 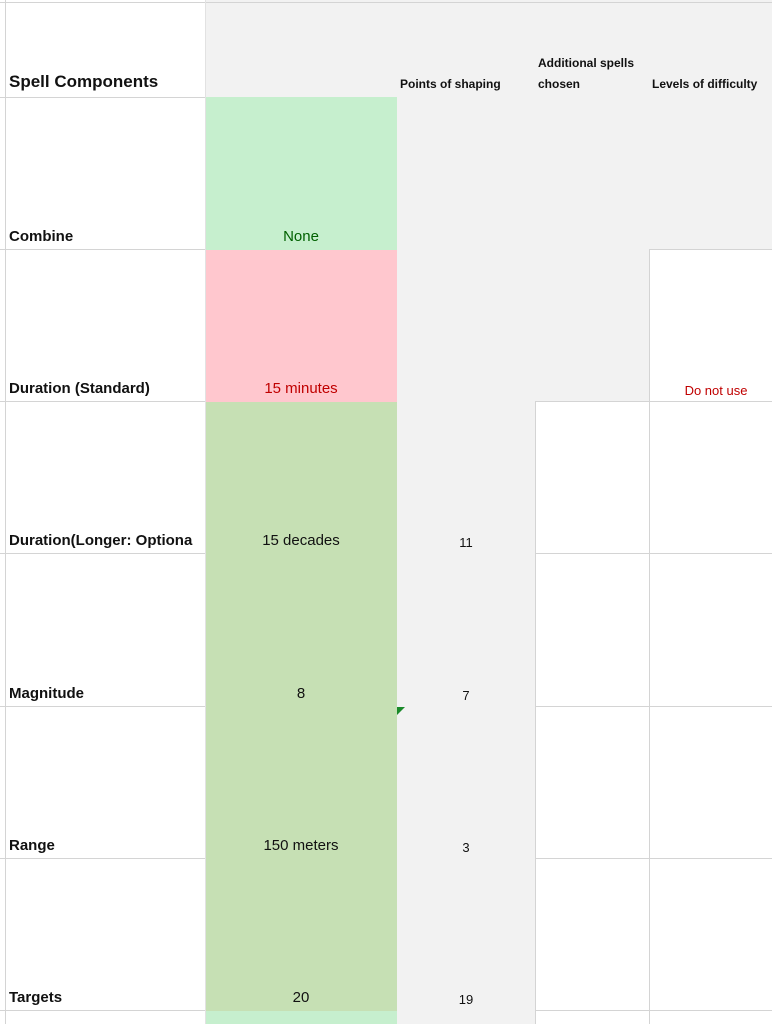 I want to click on header-points-of-shaping: Points of shaping, so click(x=450, y=84).